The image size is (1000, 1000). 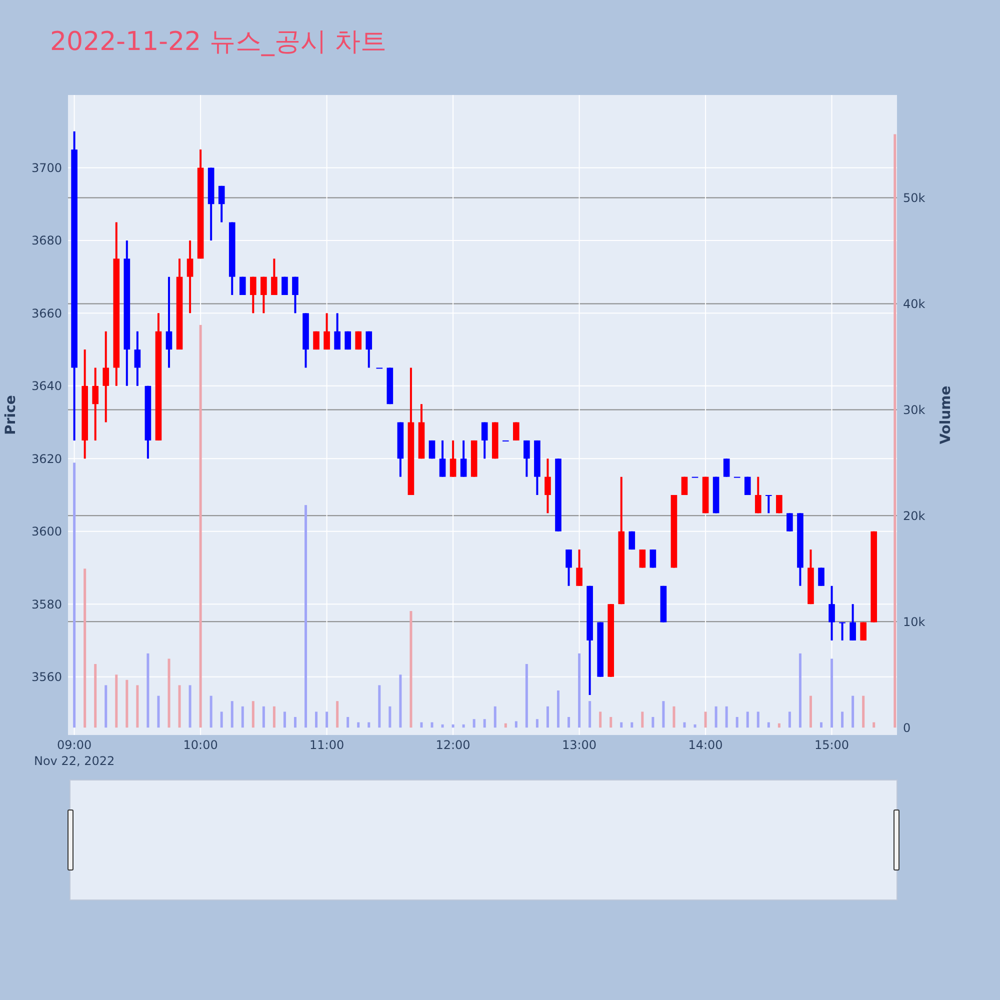 I want to click on y-axis-title: Price, so click(x=11, y=415).